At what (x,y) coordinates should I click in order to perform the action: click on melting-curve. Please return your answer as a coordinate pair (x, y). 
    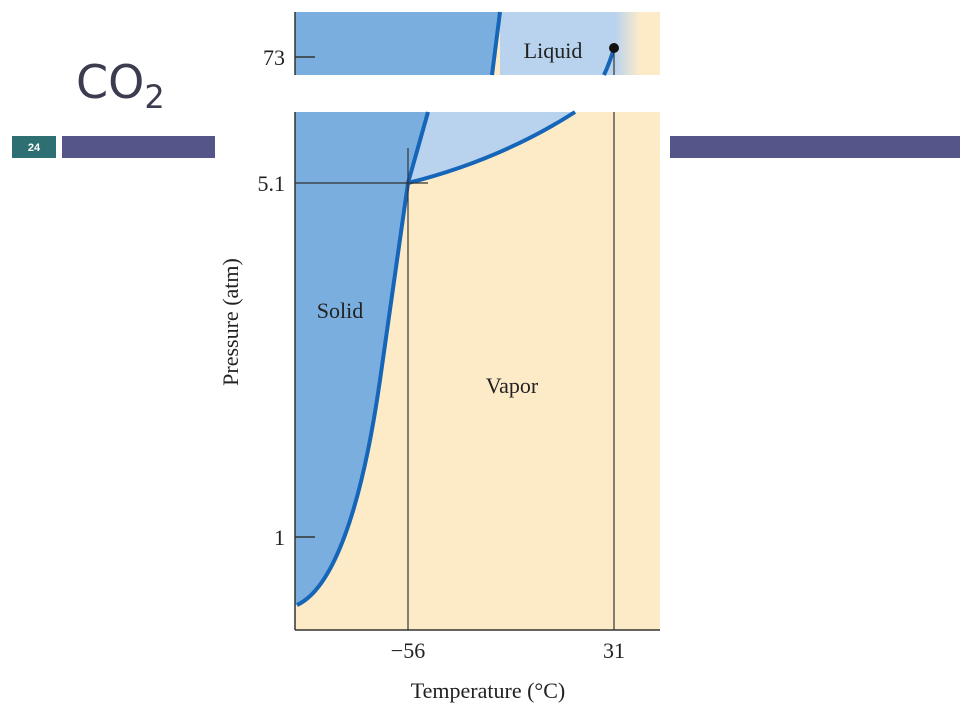
    Looking at the image, I should click on (496, 43).